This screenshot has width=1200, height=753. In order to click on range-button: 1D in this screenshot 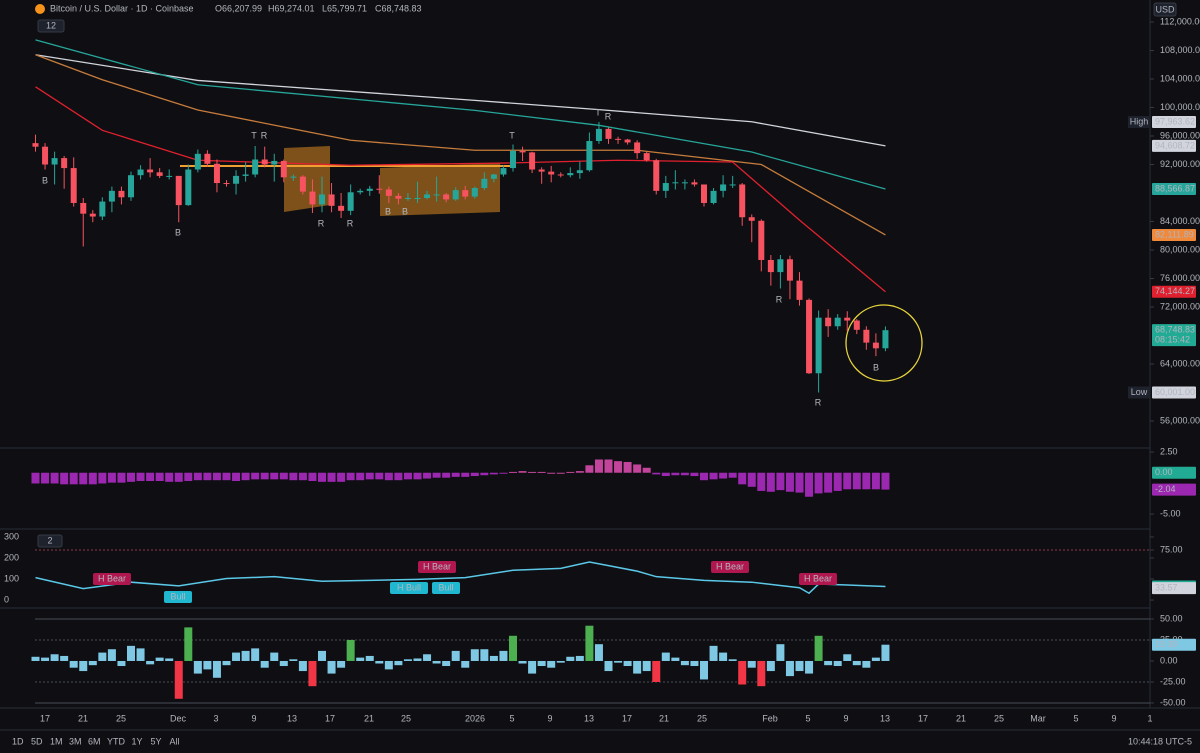, I will do `click(18, 741)`.